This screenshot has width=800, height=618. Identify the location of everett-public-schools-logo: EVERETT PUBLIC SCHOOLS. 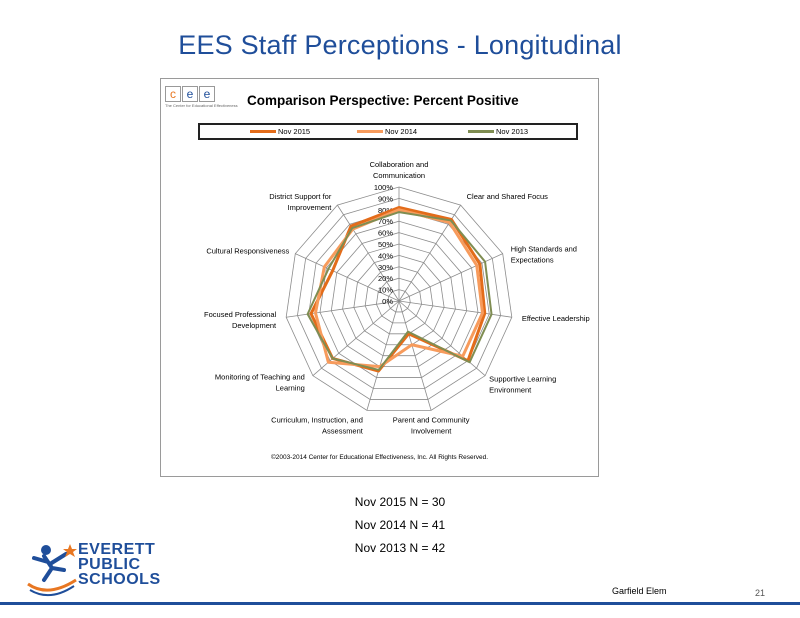
(99, 570).